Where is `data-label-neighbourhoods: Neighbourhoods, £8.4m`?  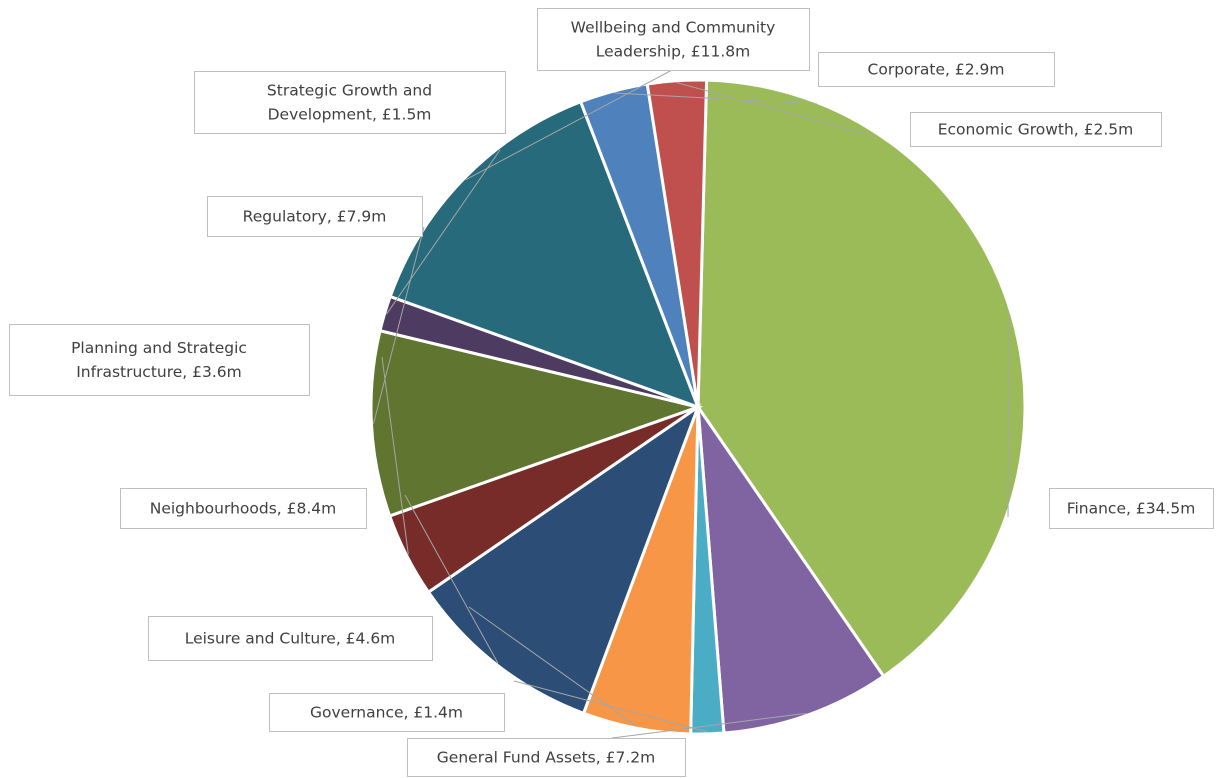
data-label-neighbourhoods: Neighbourhoods, £8.4m is located at coordinates (243, 508).